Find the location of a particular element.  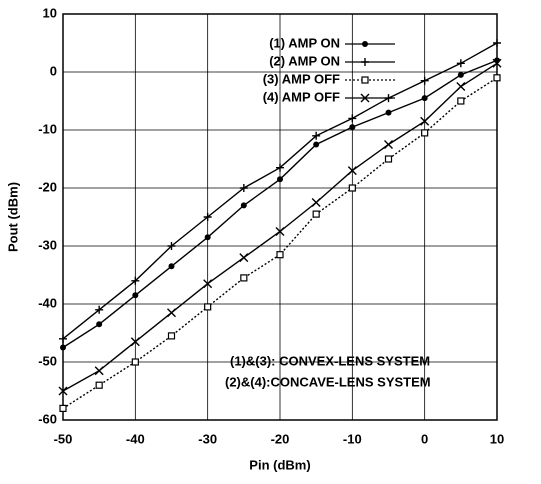

legend-label: (1) AMP ON is located at coordinates (304, 42).